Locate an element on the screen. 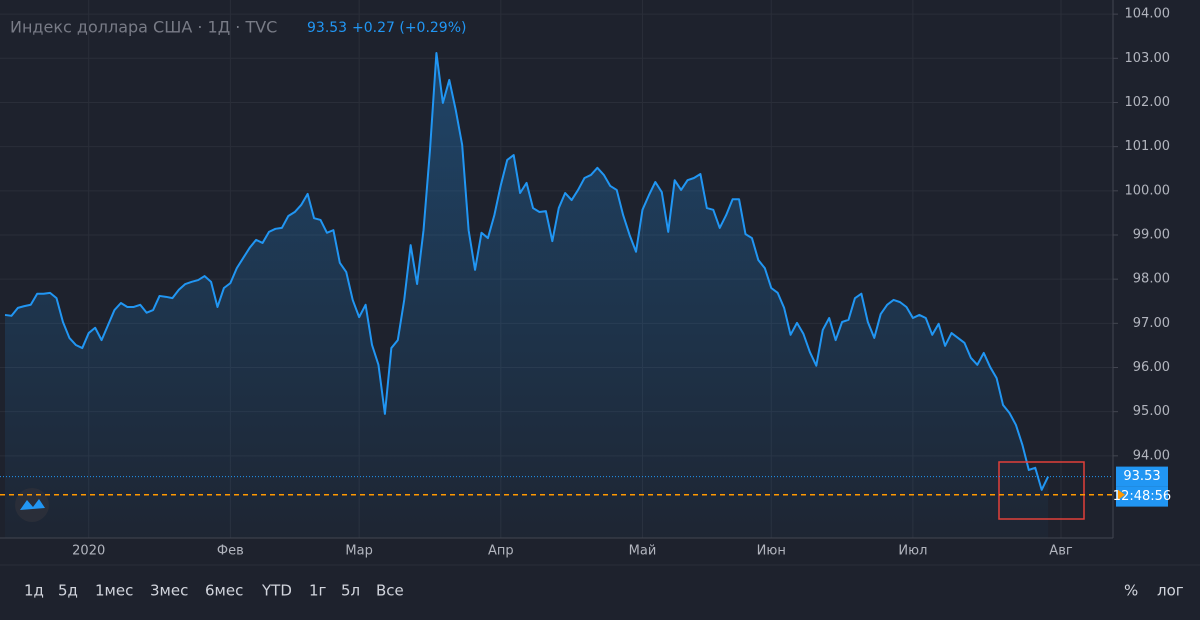  countdown-label: 12:48:56 is located at coordinates (1142, 496).